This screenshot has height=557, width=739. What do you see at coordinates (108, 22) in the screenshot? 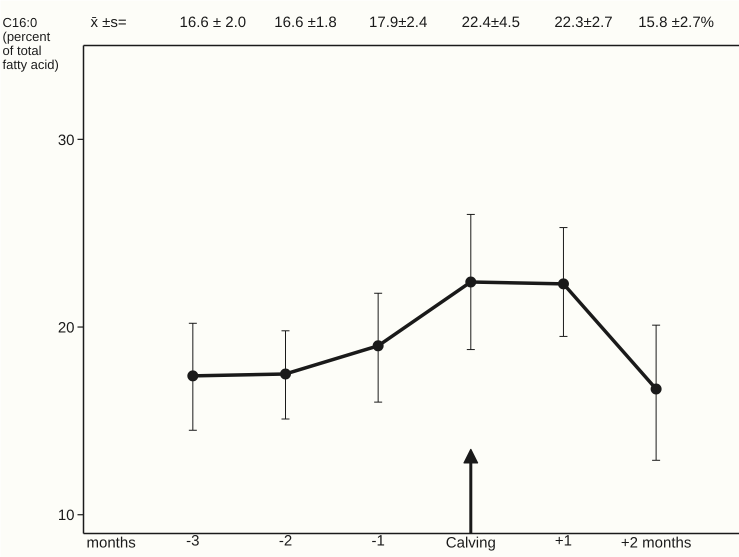
I see `text: x̄ ±s=` at bounding box center [108, 22].